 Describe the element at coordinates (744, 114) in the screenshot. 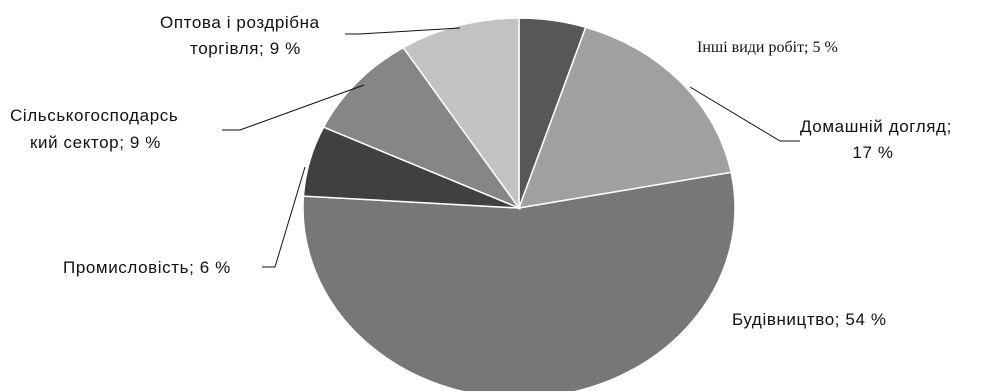

I see `leader-line-domashnii-dohliad` at that location.